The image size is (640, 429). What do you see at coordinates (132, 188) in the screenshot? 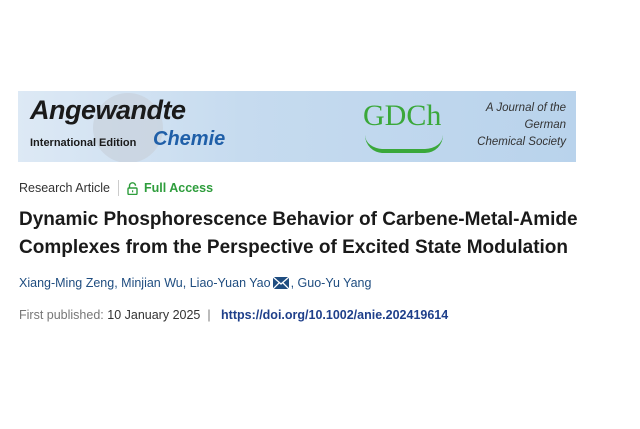
I see `lock-open-icon` at bounding box center [132, 188].